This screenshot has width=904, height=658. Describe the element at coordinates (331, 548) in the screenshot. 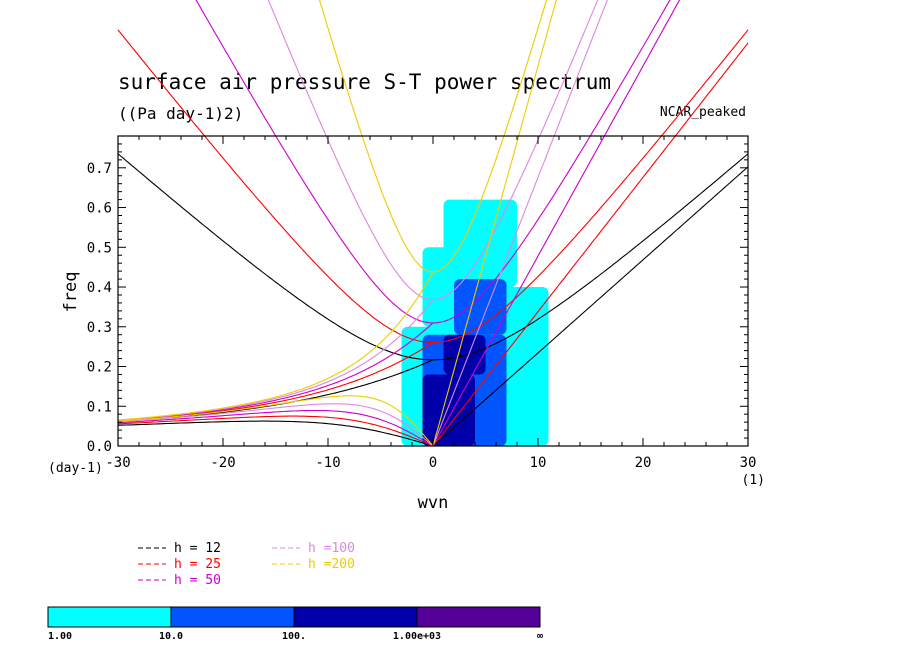

I see `legend-label-h100: h =100` at that location.